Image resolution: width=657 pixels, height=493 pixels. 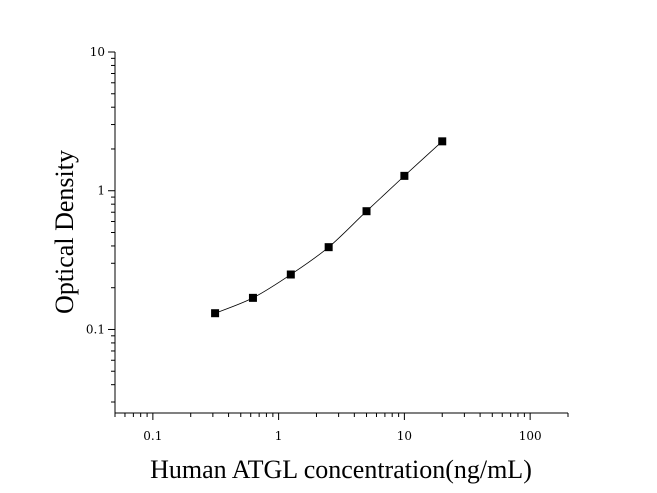 I want to click on x-tick-label: 10, so click(x=404, y=436).